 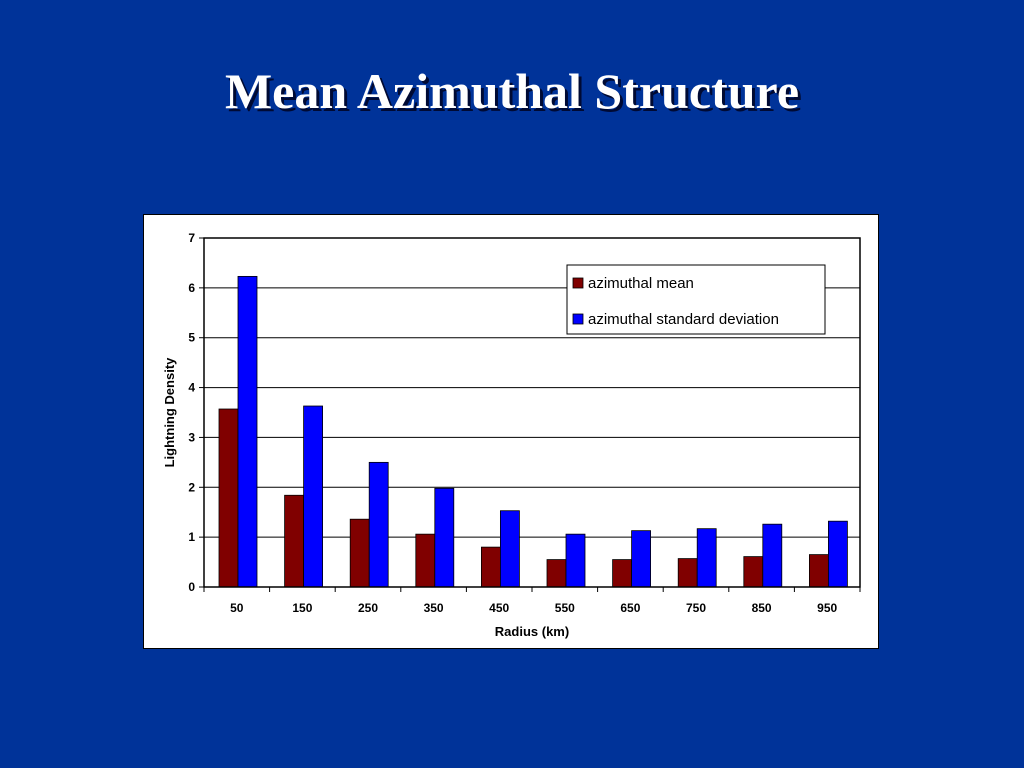 What do you see at coordinates (696, 608) in the screenshot?
I see `x-tick-label: 750` at bounding box center [696, 608].